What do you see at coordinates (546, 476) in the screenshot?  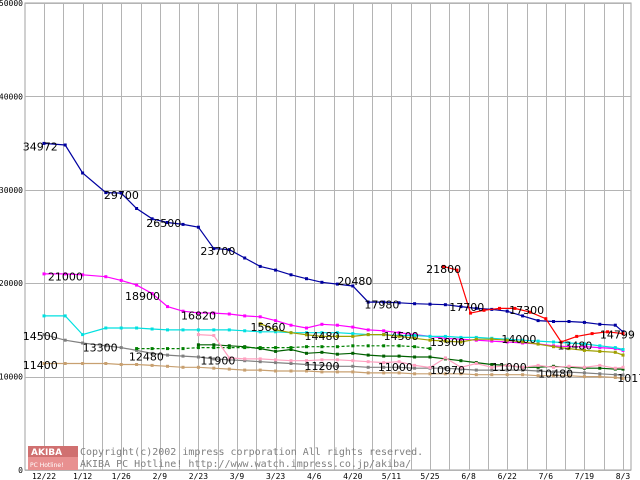 I see `x-tick-label: 7/6` at bounding box center [546, 476].